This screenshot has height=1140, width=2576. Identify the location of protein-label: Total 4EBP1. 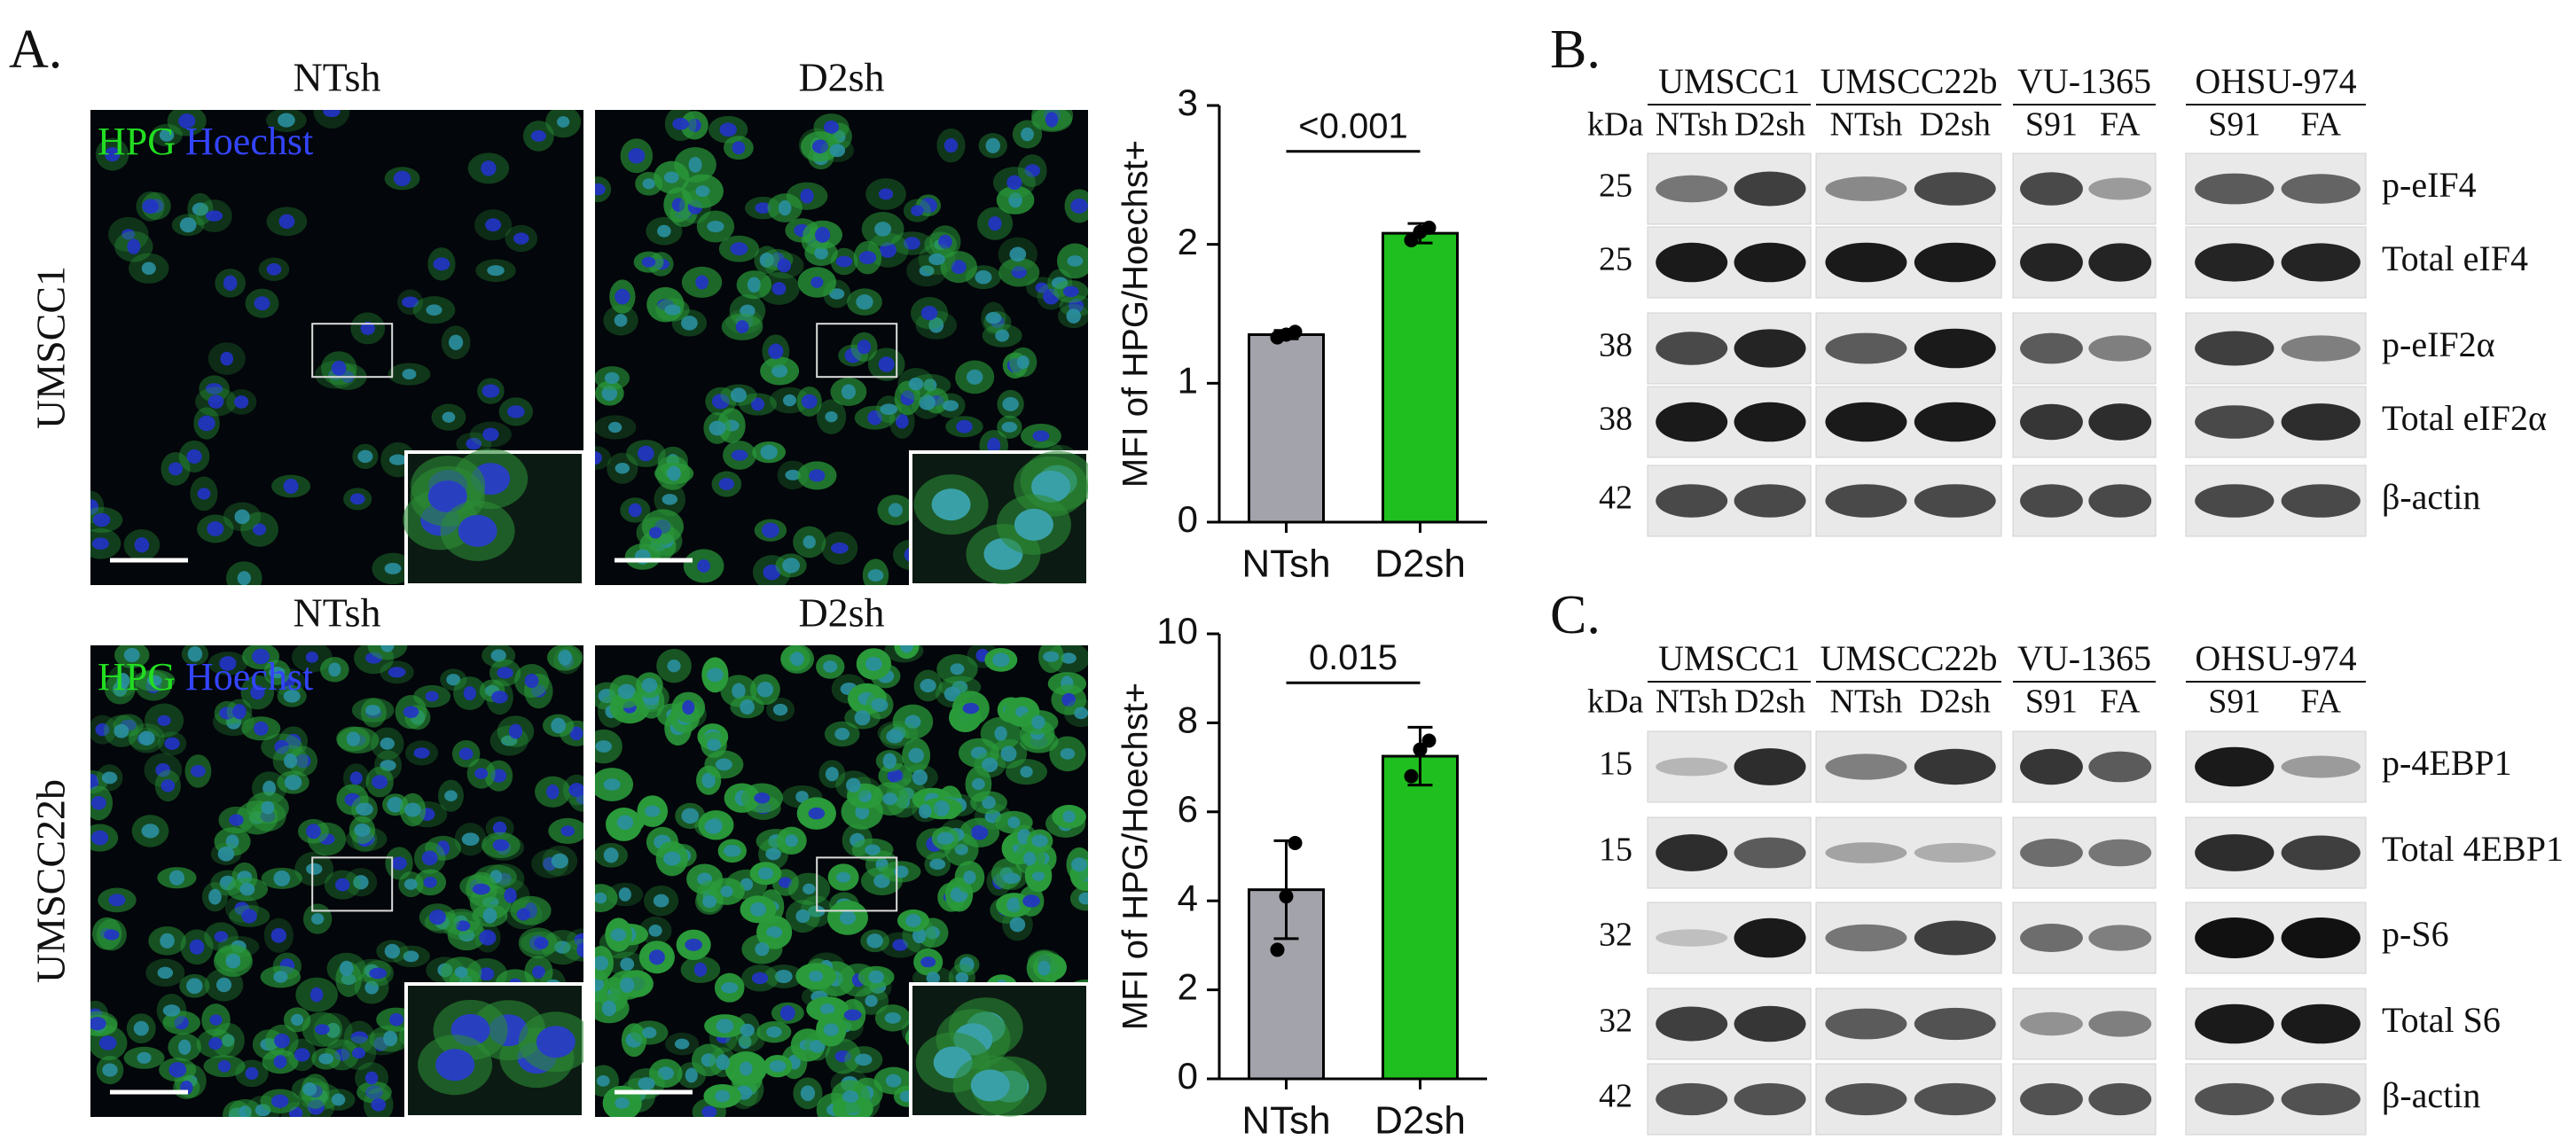
(2473, 849).